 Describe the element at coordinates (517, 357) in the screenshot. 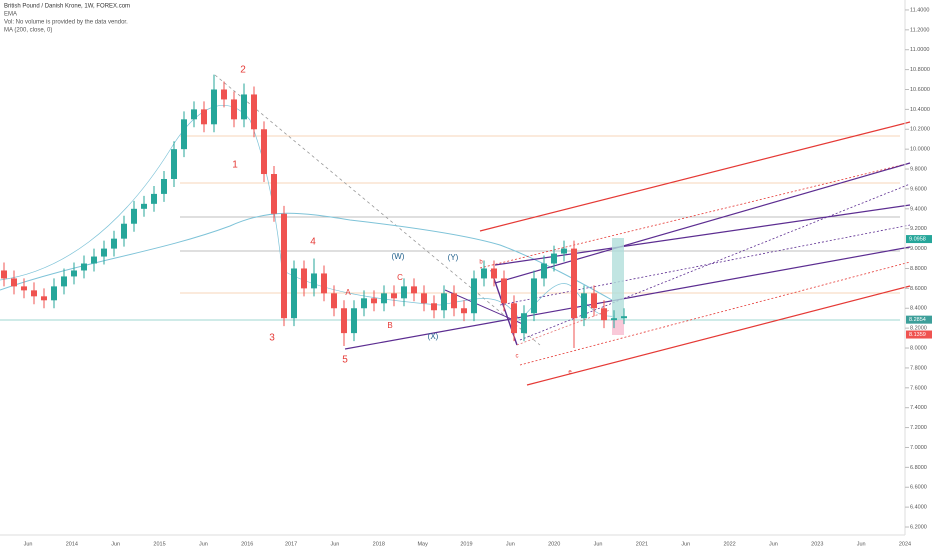

I see `wave-label: c` at that location.